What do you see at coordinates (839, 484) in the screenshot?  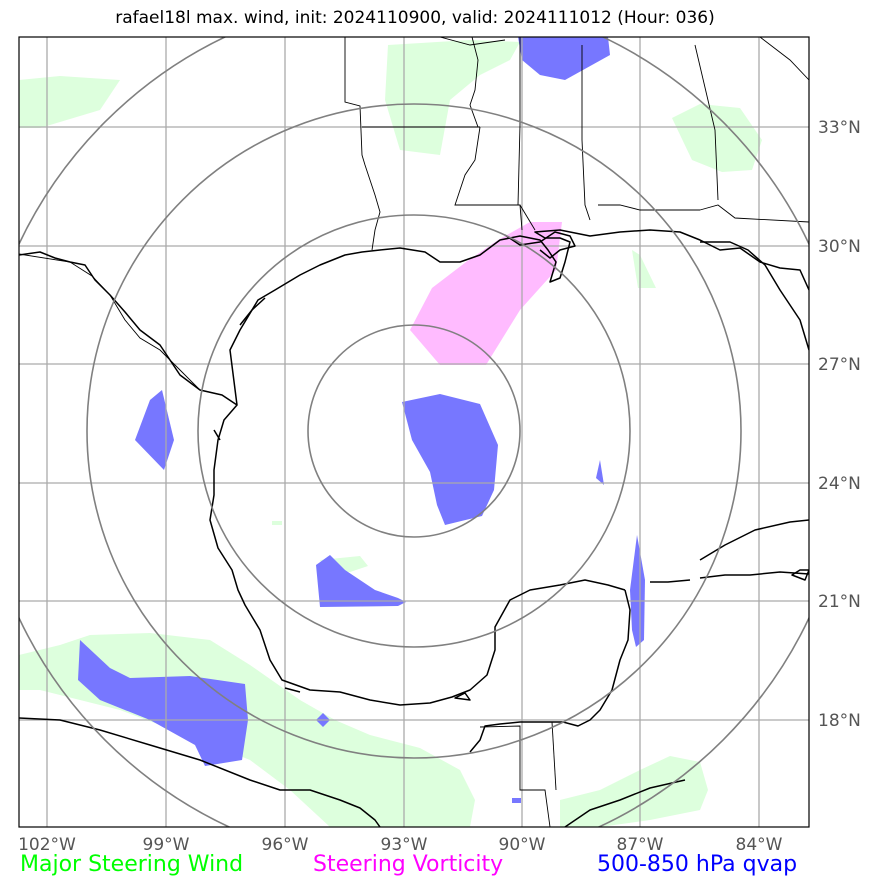 I see `lat-tick-24n: 24°N` at bounding box center [839, 484].